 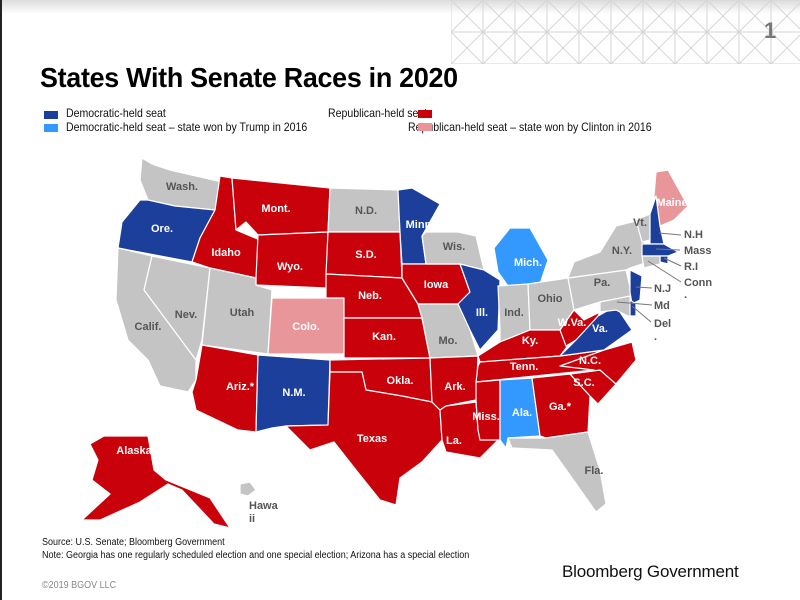 What do you see at coordinates (177, 308) in the screenshot?
I see `state-nev` at bounding box center [177, 308].